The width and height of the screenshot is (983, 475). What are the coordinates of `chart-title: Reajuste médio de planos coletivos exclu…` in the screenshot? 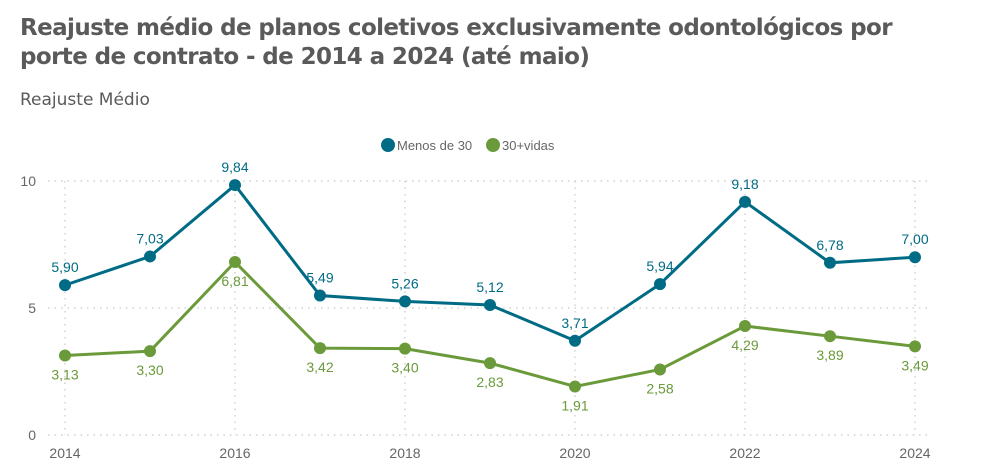 It's located at (456, 42).